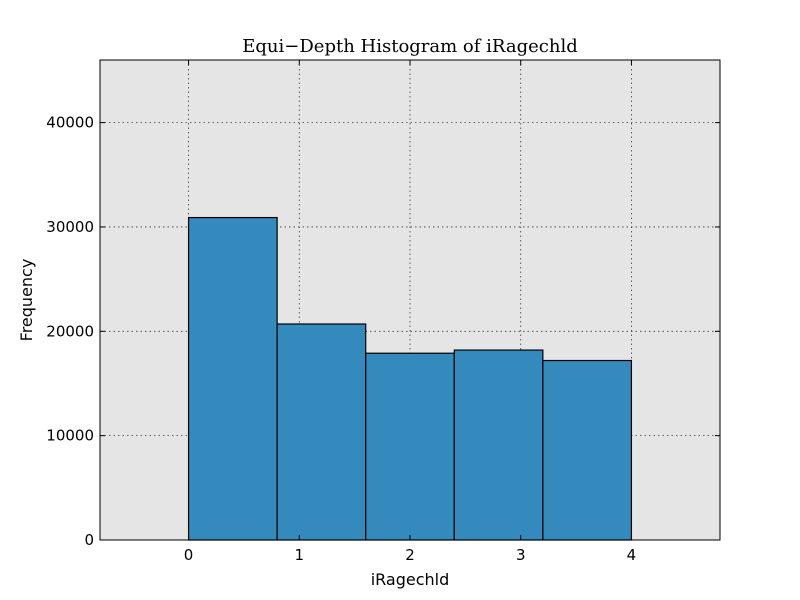 The image size is (800, 600). Describe the element at coordinates (89, 540) in the screenshot. I see `y-tick-label: 0` at that location.